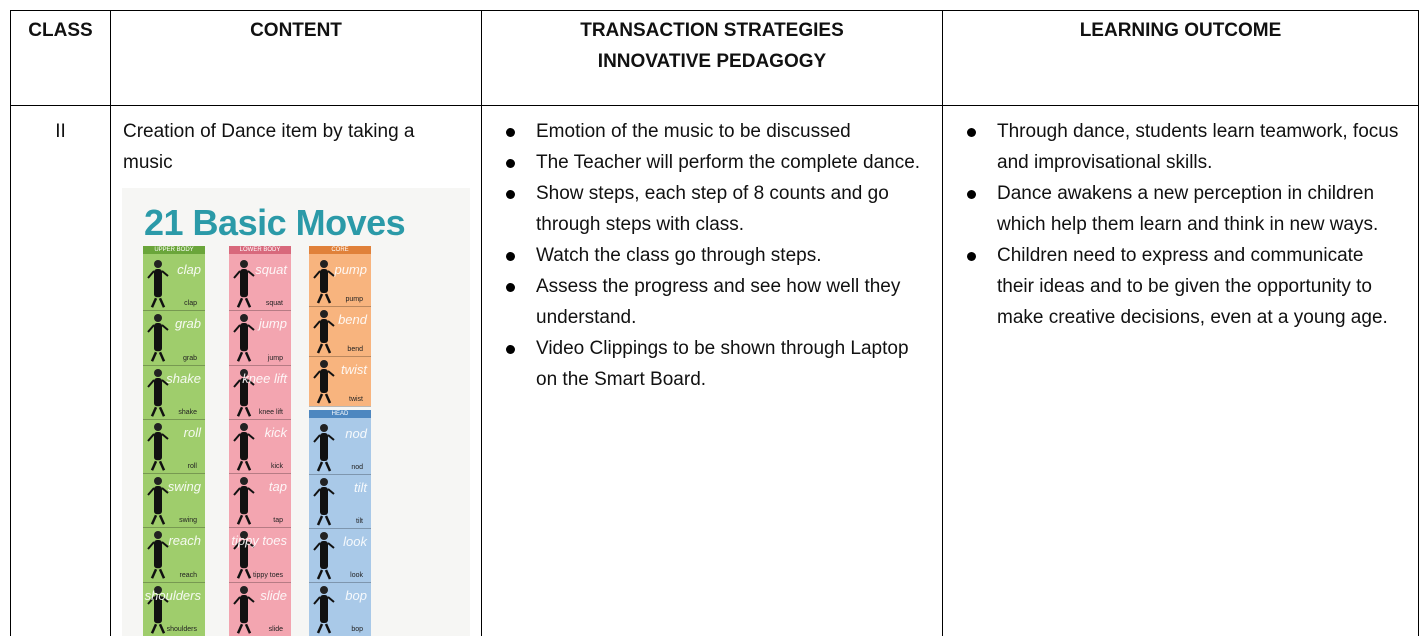 This screenshot has height=636, width=1426. I want to click on poster-move: bend bend, so click(340, 331).